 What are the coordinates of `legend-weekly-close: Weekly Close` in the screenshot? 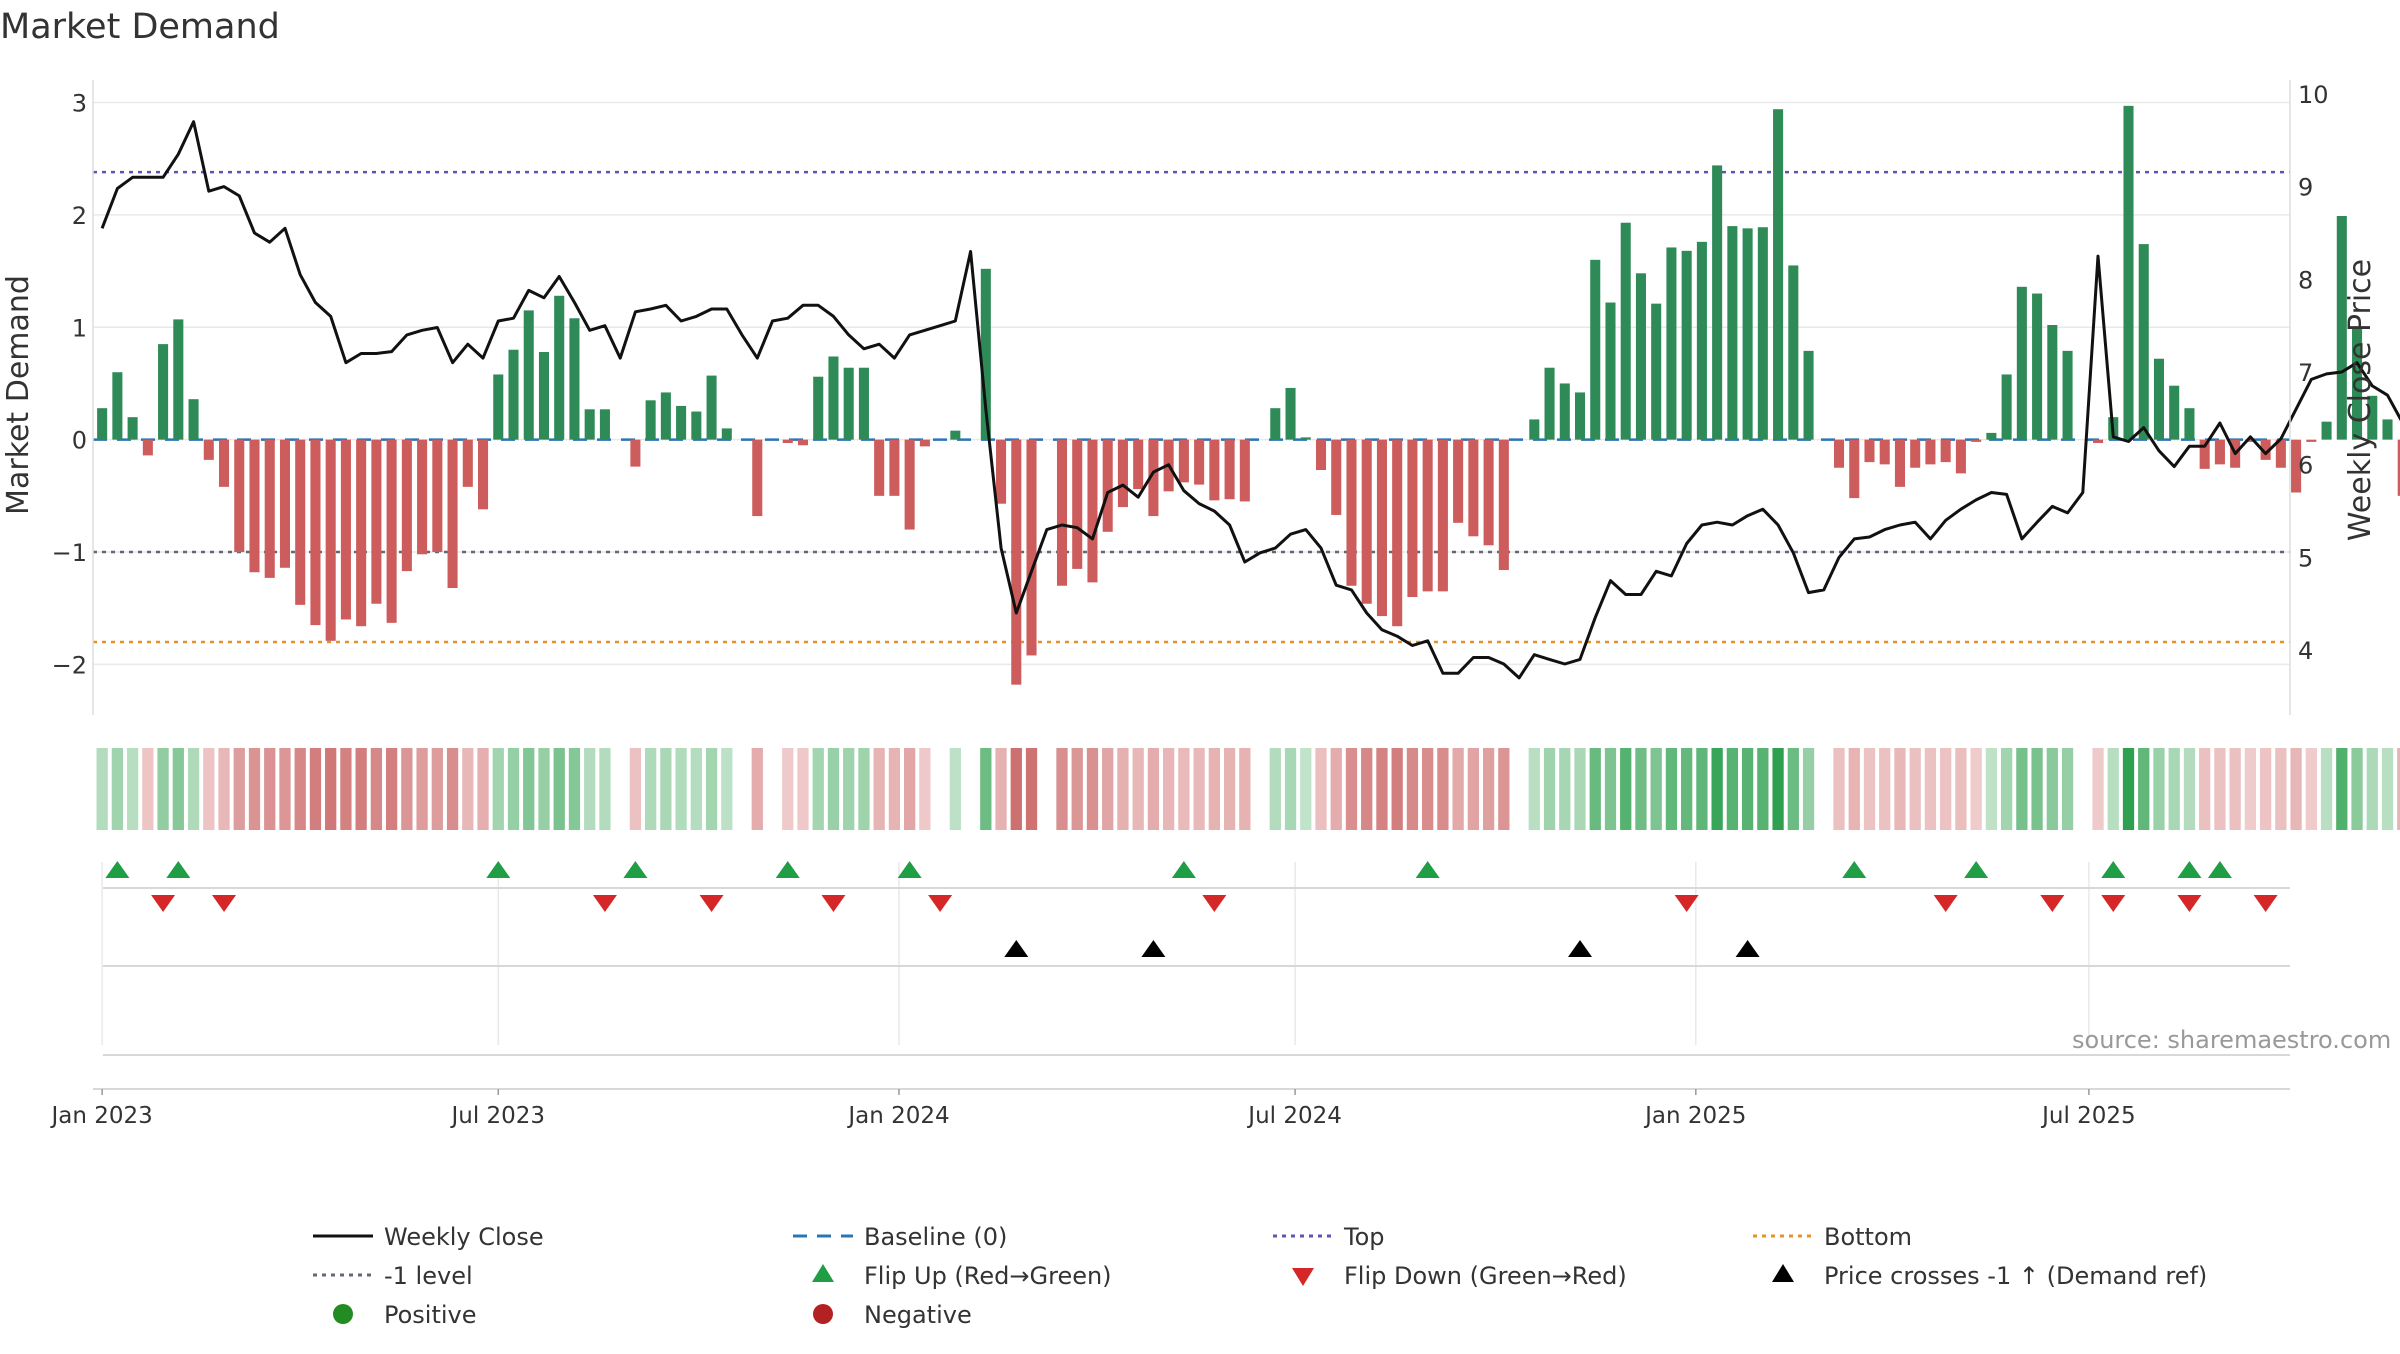 It's located at (464, 1237).